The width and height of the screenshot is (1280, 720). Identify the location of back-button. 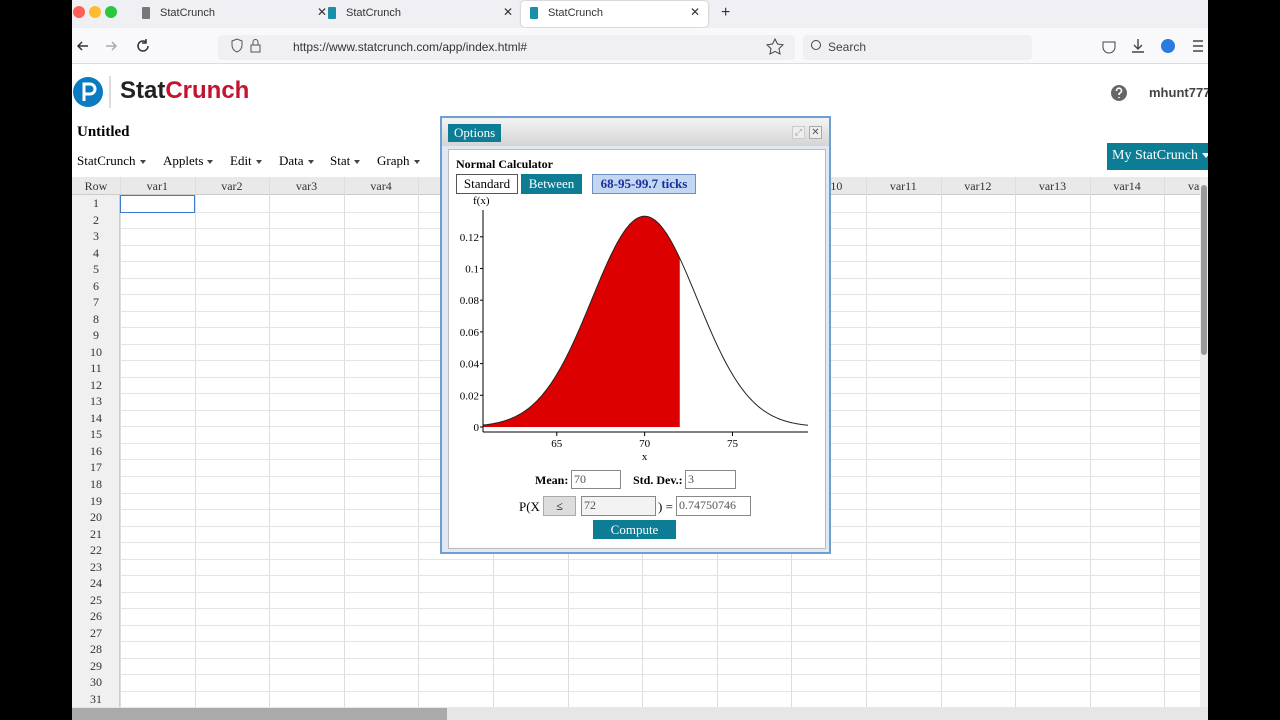
(82, 46).